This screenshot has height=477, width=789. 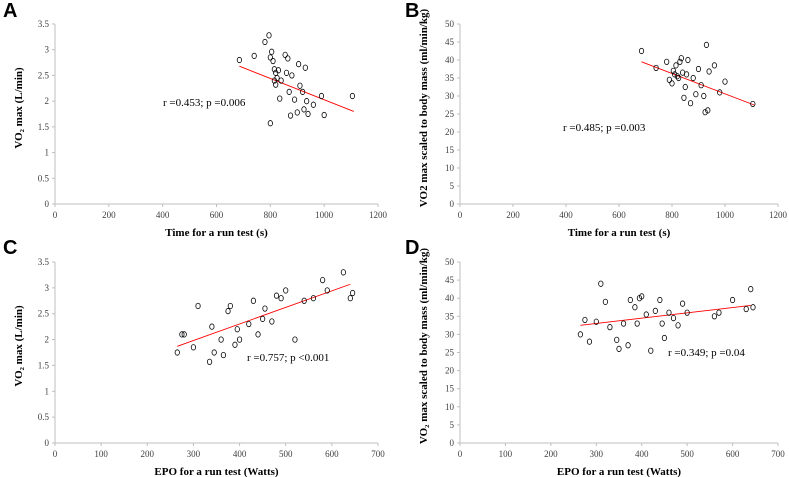 I want to click on y-tick-label: 40, so click(x=450, y=60).